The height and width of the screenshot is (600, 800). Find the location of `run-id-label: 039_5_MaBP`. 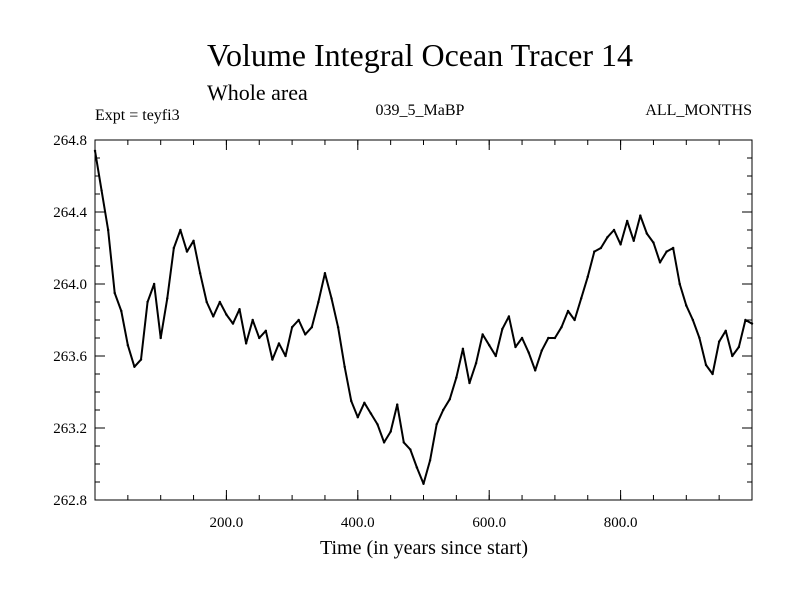

run-id-label: 039_5_MaBP is located at coordinates (420, 110).